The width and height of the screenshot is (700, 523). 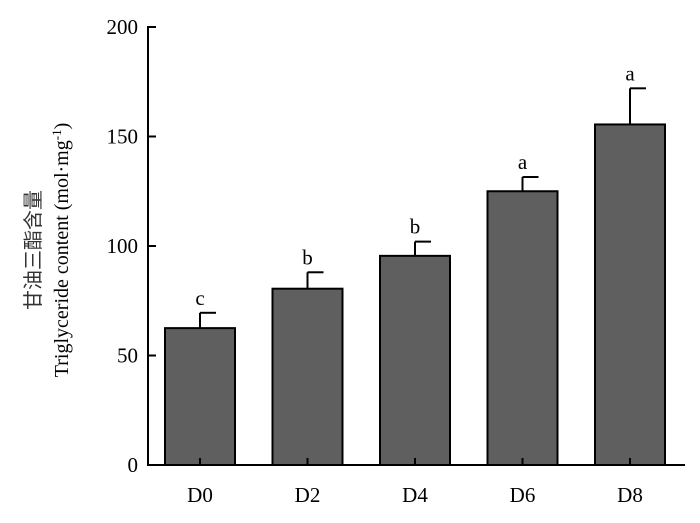 I want to click on x-tick-label: D4, so click(x=415, y=495).